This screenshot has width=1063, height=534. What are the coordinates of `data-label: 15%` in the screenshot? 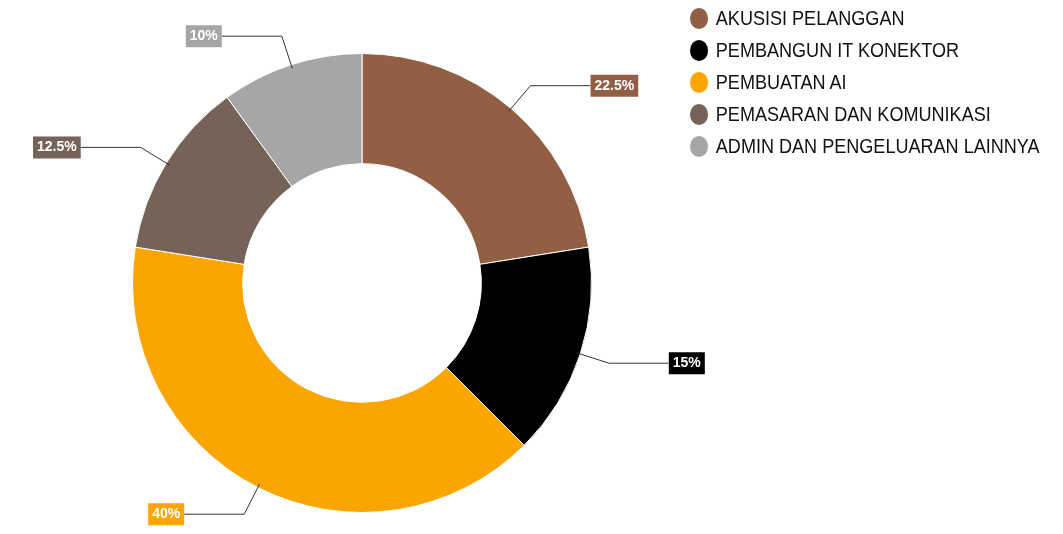 It's located at (687, 362).